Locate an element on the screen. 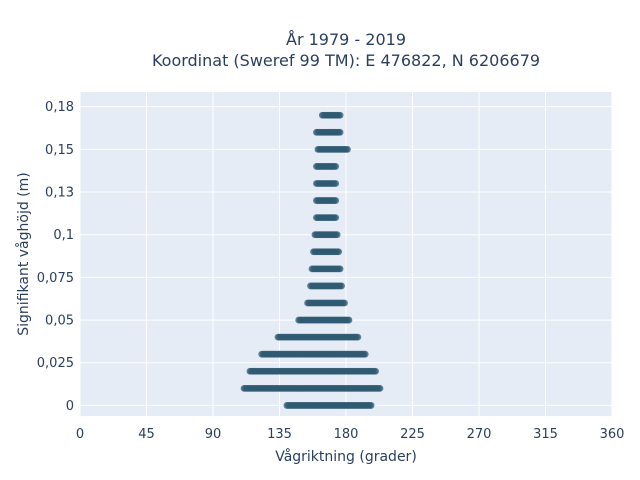 The image size is (640, 480). x-tick-label: 45 is located at coordinates (146, 434).